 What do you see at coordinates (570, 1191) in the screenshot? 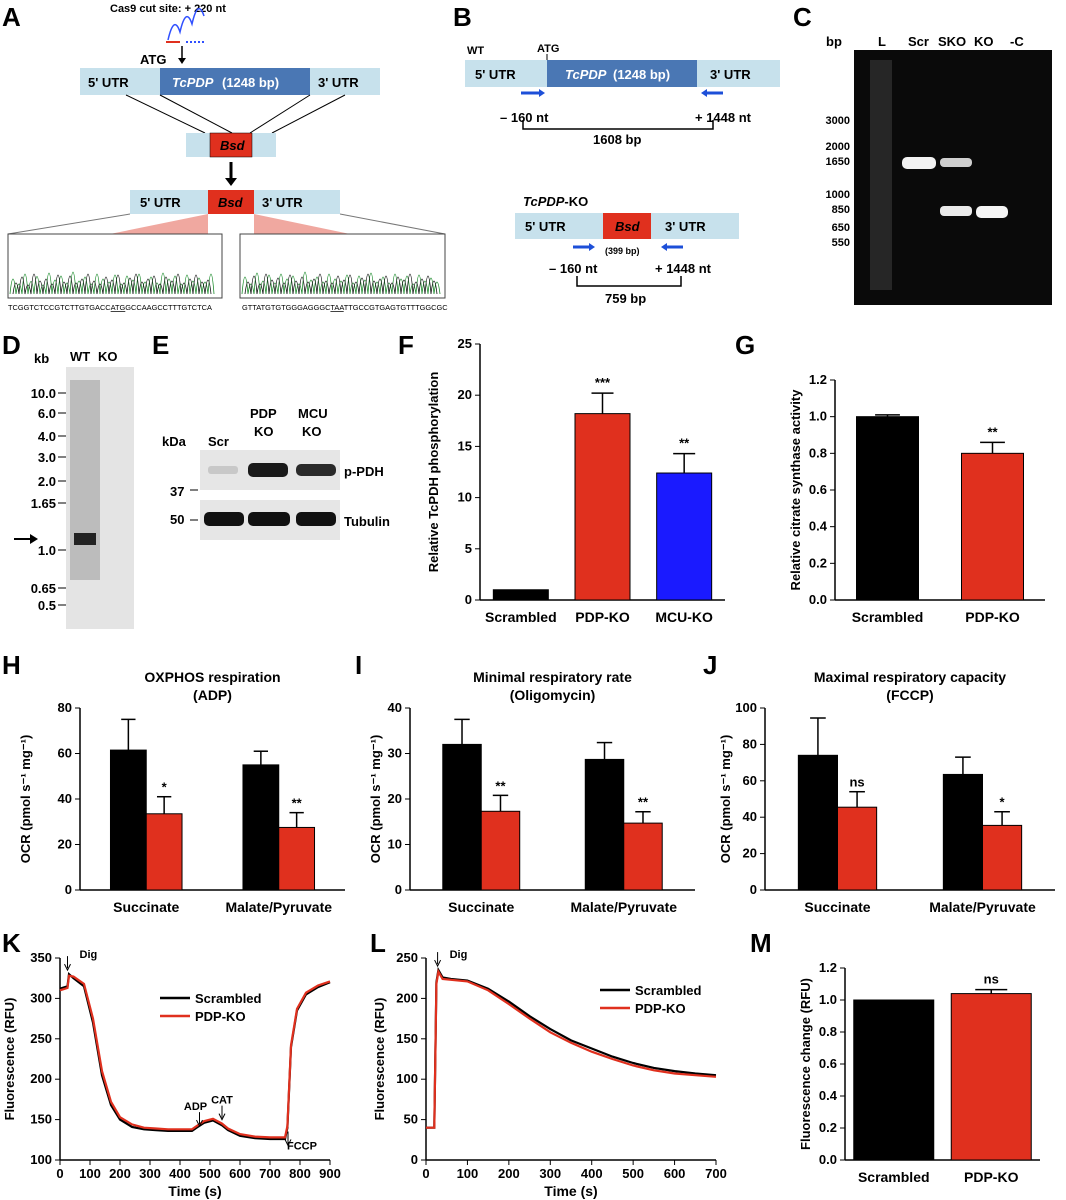
I see `x-axis-label: Time (s)` at bounding box center [570, 1191].